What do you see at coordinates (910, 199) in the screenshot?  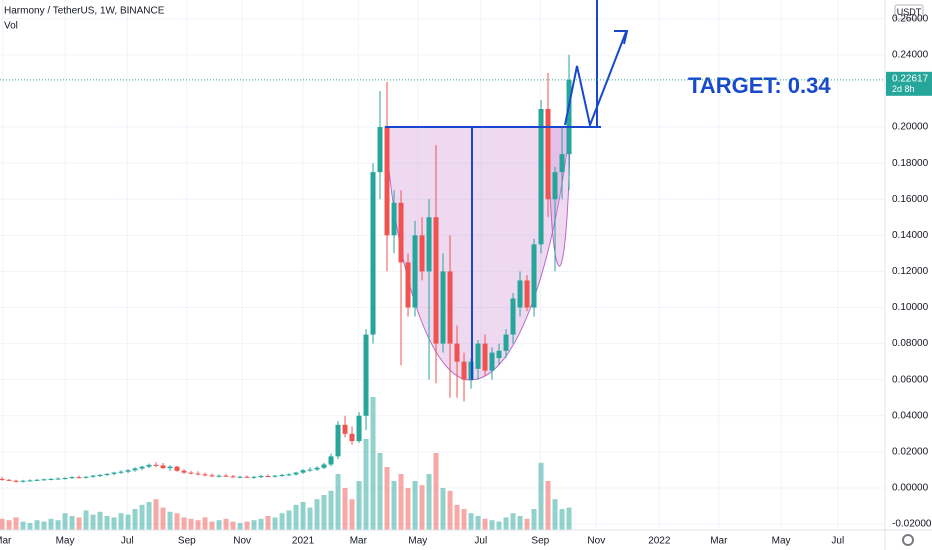 I see `y-tick-label: 0.16000` at bounding box center [910, 199].